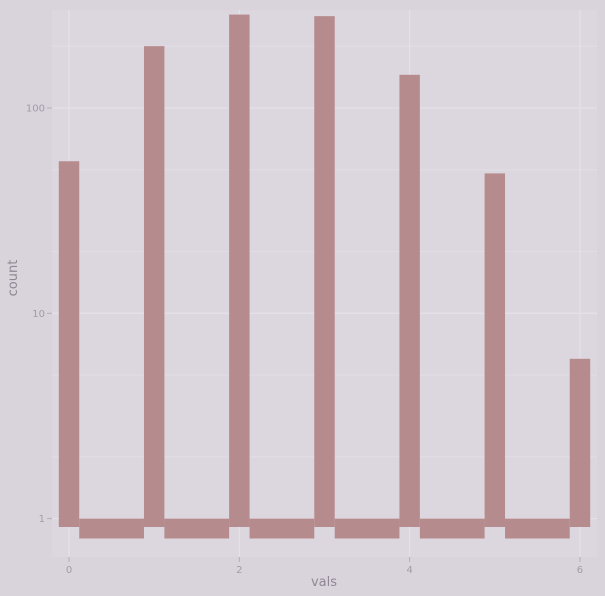  Describe the element at coordinates (13, 278) in the screenshot. I see `y-axis-label: count` at that location.